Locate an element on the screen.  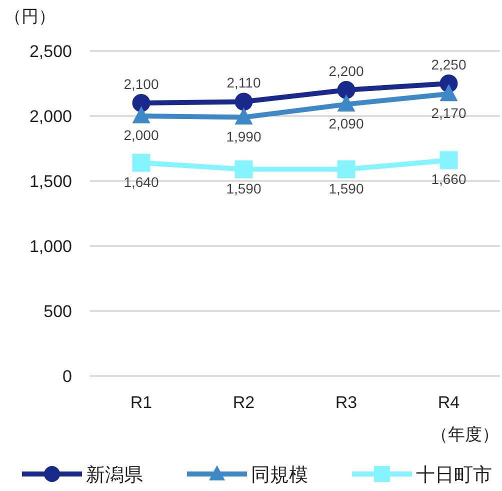
legend-label: 十日町市 is located at coordinates (454, 475).